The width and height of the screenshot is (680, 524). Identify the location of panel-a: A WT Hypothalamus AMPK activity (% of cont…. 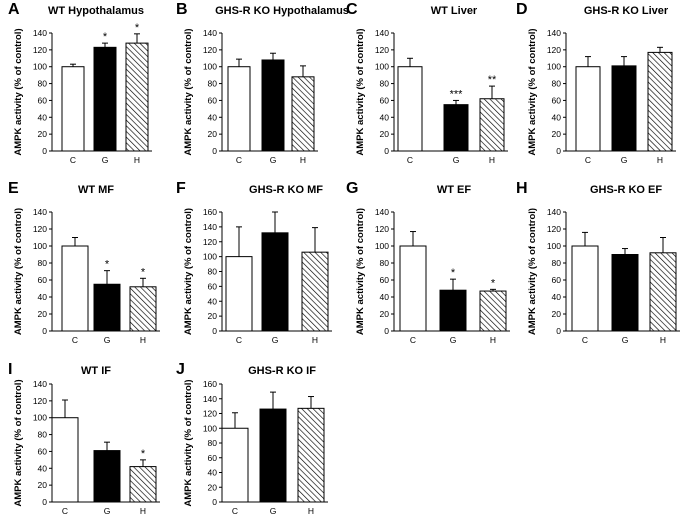
(80, 83).